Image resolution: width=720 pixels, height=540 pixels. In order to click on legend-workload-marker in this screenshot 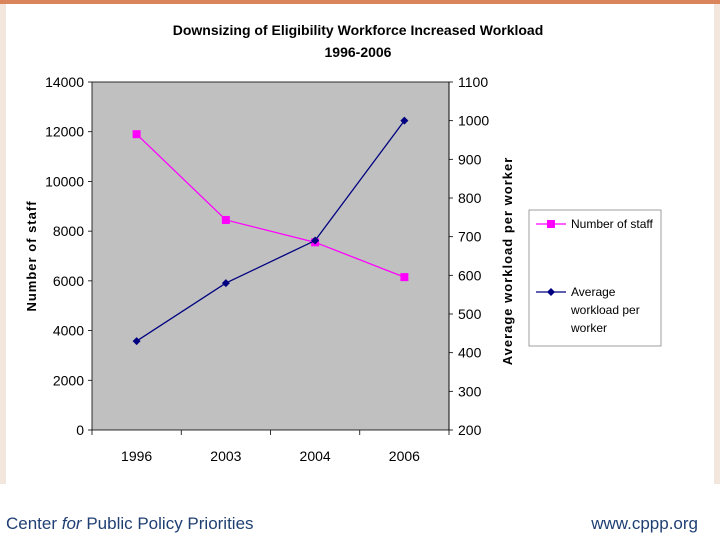, I will do `click(551, 292)`.